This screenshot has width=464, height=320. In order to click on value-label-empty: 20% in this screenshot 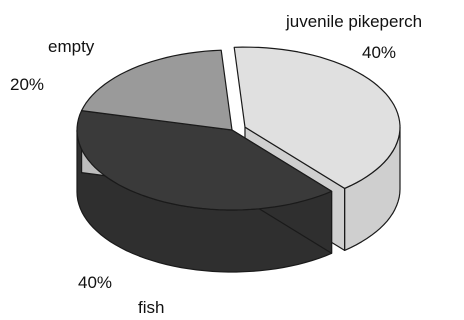, I will do `click(27, 84)`.